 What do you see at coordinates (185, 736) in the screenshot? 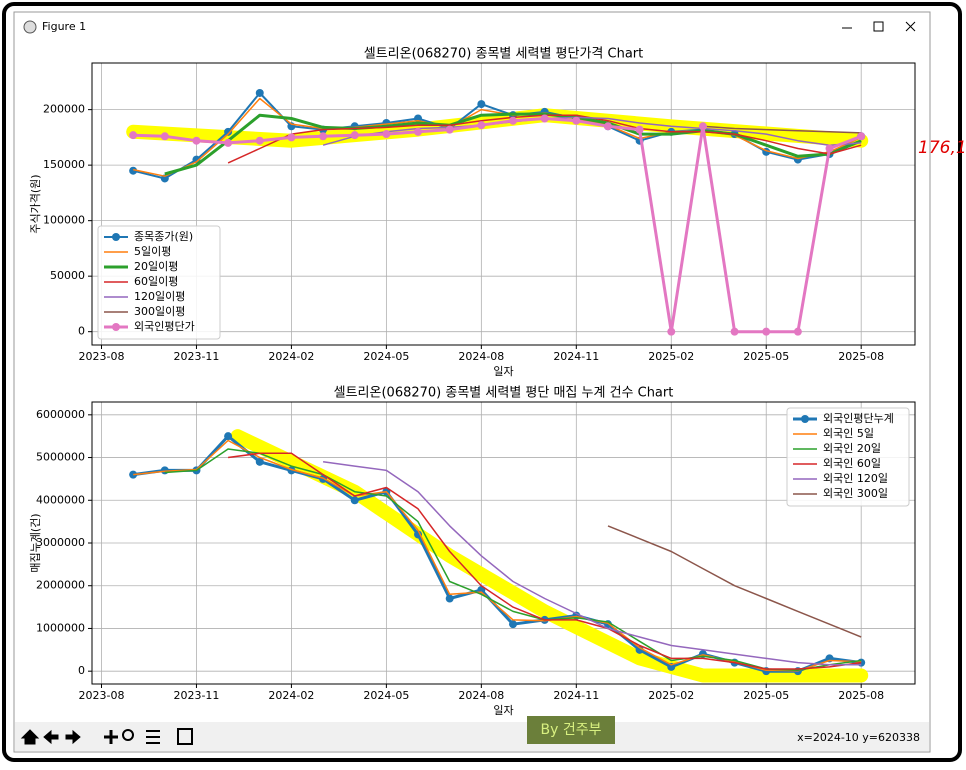
I see `save-button` at bounding box center [185, 736].